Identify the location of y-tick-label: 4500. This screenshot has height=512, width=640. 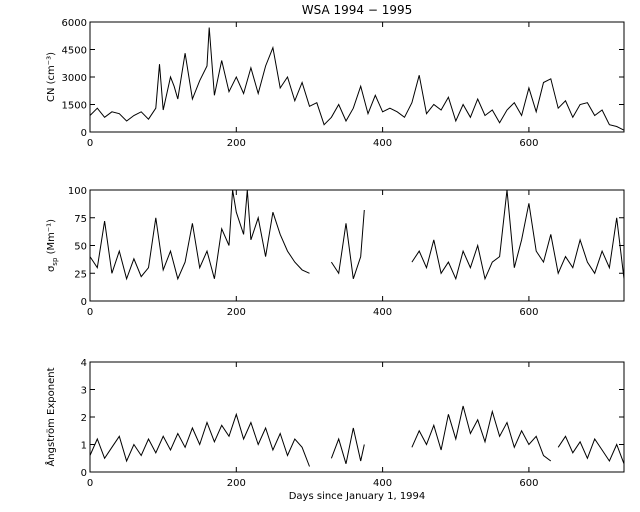
(74, 51).